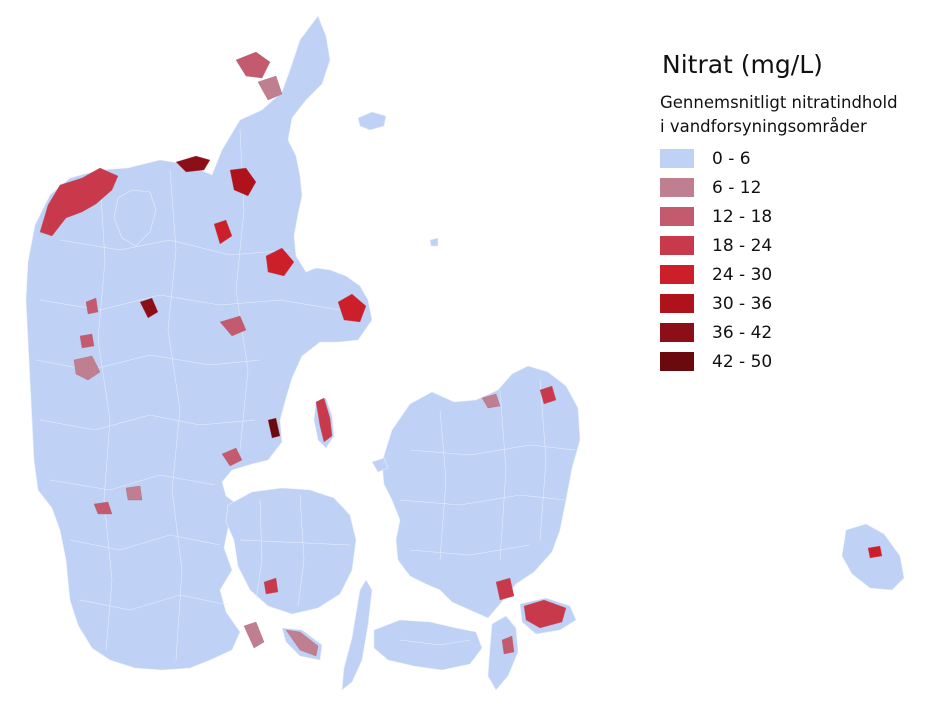 Image resolution: width=930 pixels, height=718 pixels. I want to click on lolland, so click(428, 645).